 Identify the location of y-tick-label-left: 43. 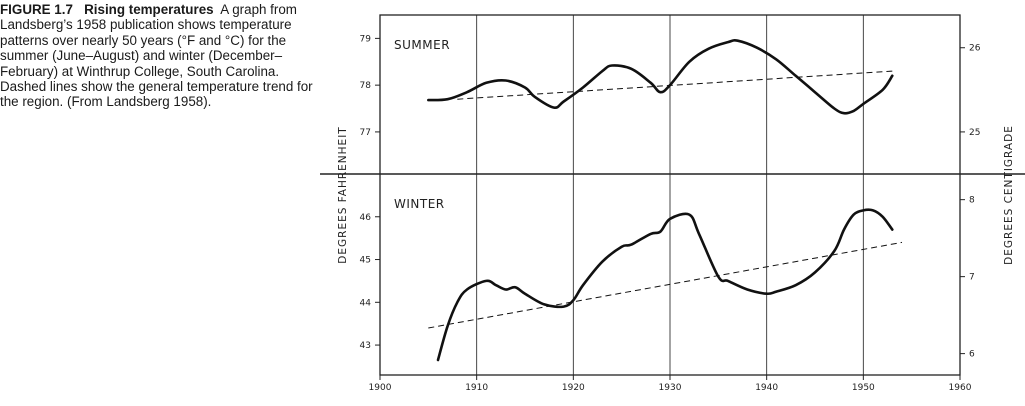
(365, 346).